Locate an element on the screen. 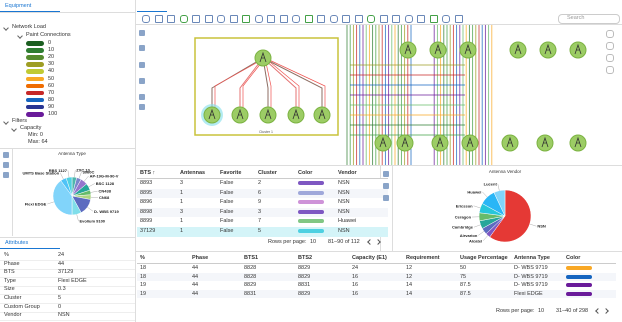 This screenshot has width=622, height=322. column-header: BTS2 is located at coordinates (305, 258).